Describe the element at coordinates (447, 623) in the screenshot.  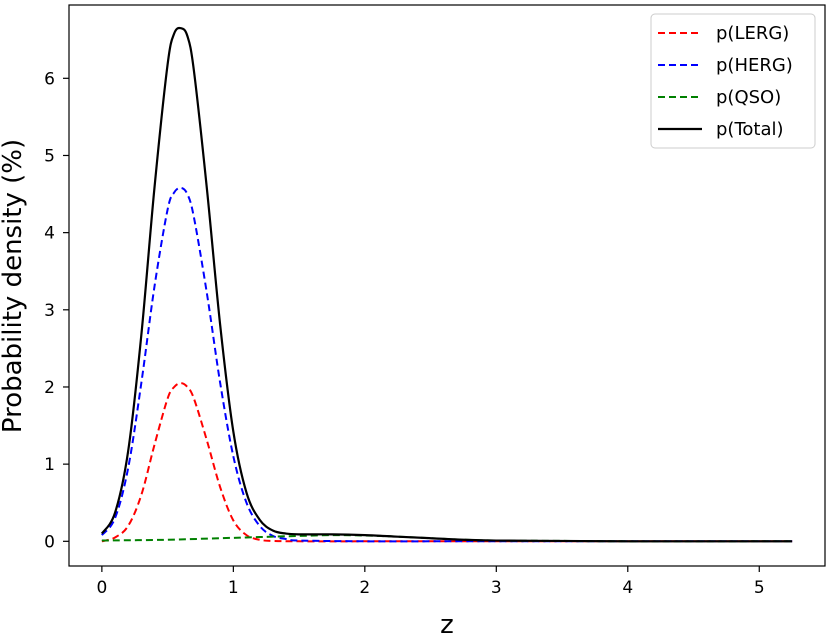
I see `x-axis-label: z` at that location.